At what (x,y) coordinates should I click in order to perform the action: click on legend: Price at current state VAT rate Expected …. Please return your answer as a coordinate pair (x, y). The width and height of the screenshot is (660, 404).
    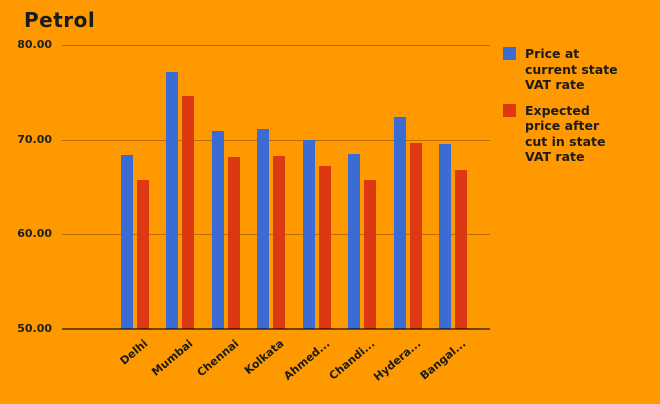
    Looking at the image, I should click on (578, 110).